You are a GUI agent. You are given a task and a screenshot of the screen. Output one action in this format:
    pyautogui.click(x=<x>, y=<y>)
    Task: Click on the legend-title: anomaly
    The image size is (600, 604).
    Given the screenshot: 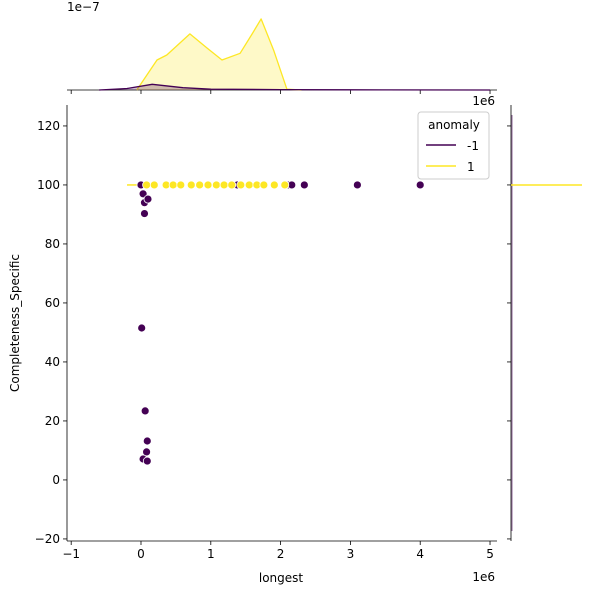 What is the action you would take?
    pyautogui.click(x=454, y=125)
    